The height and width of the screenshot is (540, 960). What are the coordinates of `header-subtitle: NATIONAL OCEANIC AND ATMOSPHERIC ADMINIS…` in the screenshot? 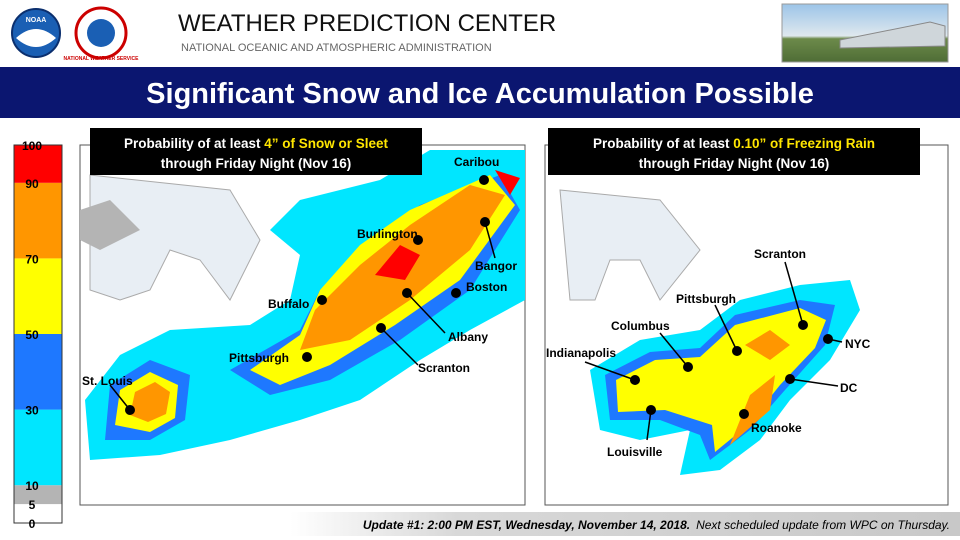 It's located at (336, 48).